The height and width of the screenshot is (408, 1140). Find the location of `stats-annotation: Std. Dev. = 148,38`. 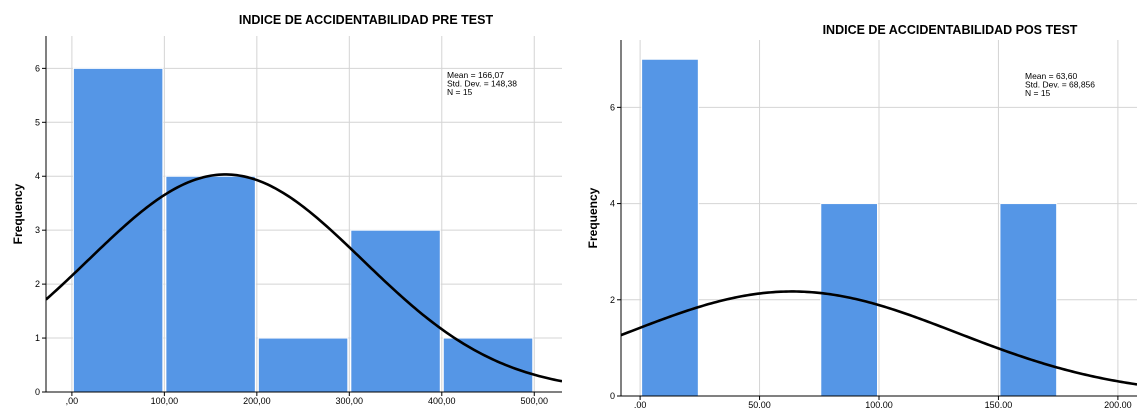

stats-annotation: Std. Dev. = 148,38 is located at coordinates (482, 84).